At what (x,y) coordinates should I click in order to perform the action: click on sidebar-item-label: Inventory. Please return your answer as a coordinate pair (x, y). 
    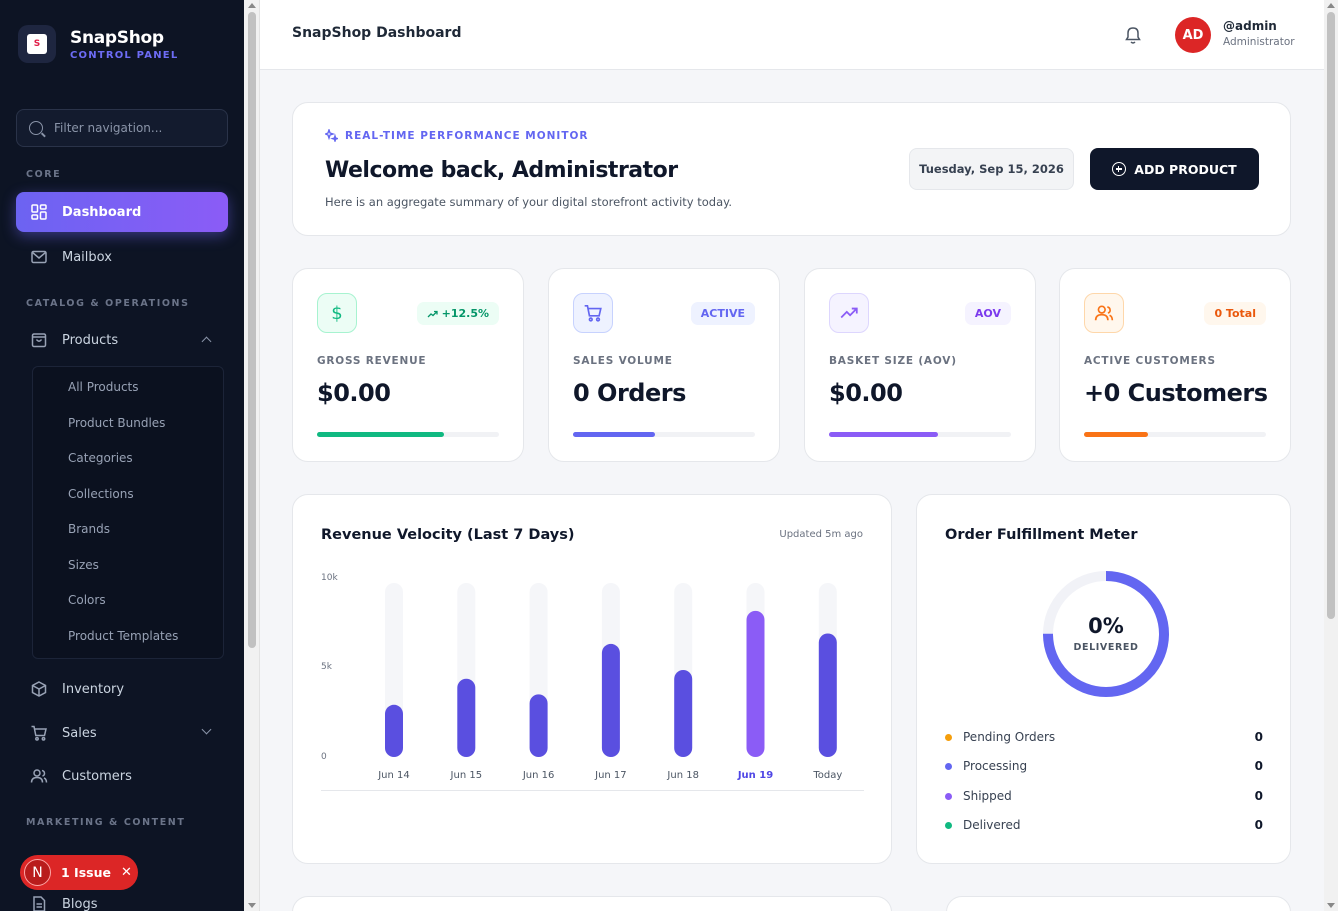
    Looking at the image, I should click on (93, 689).